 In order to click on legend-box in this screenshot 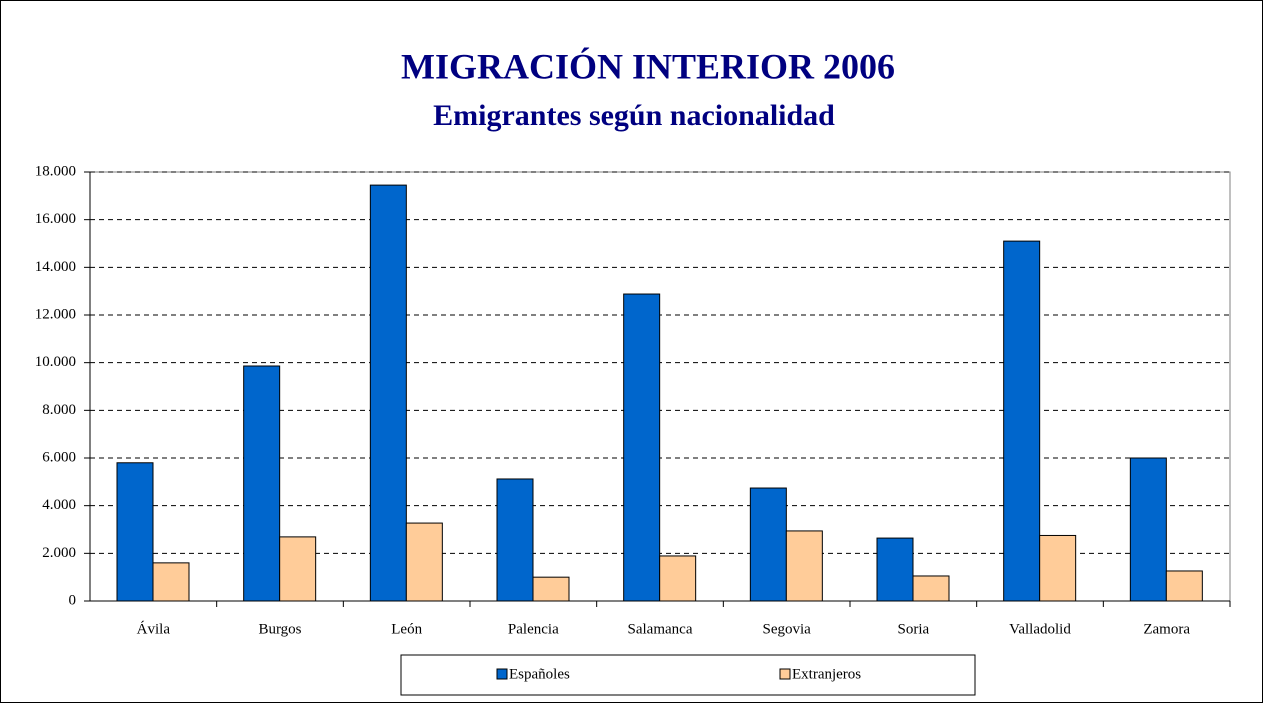, I will do `click(688, 675)`.